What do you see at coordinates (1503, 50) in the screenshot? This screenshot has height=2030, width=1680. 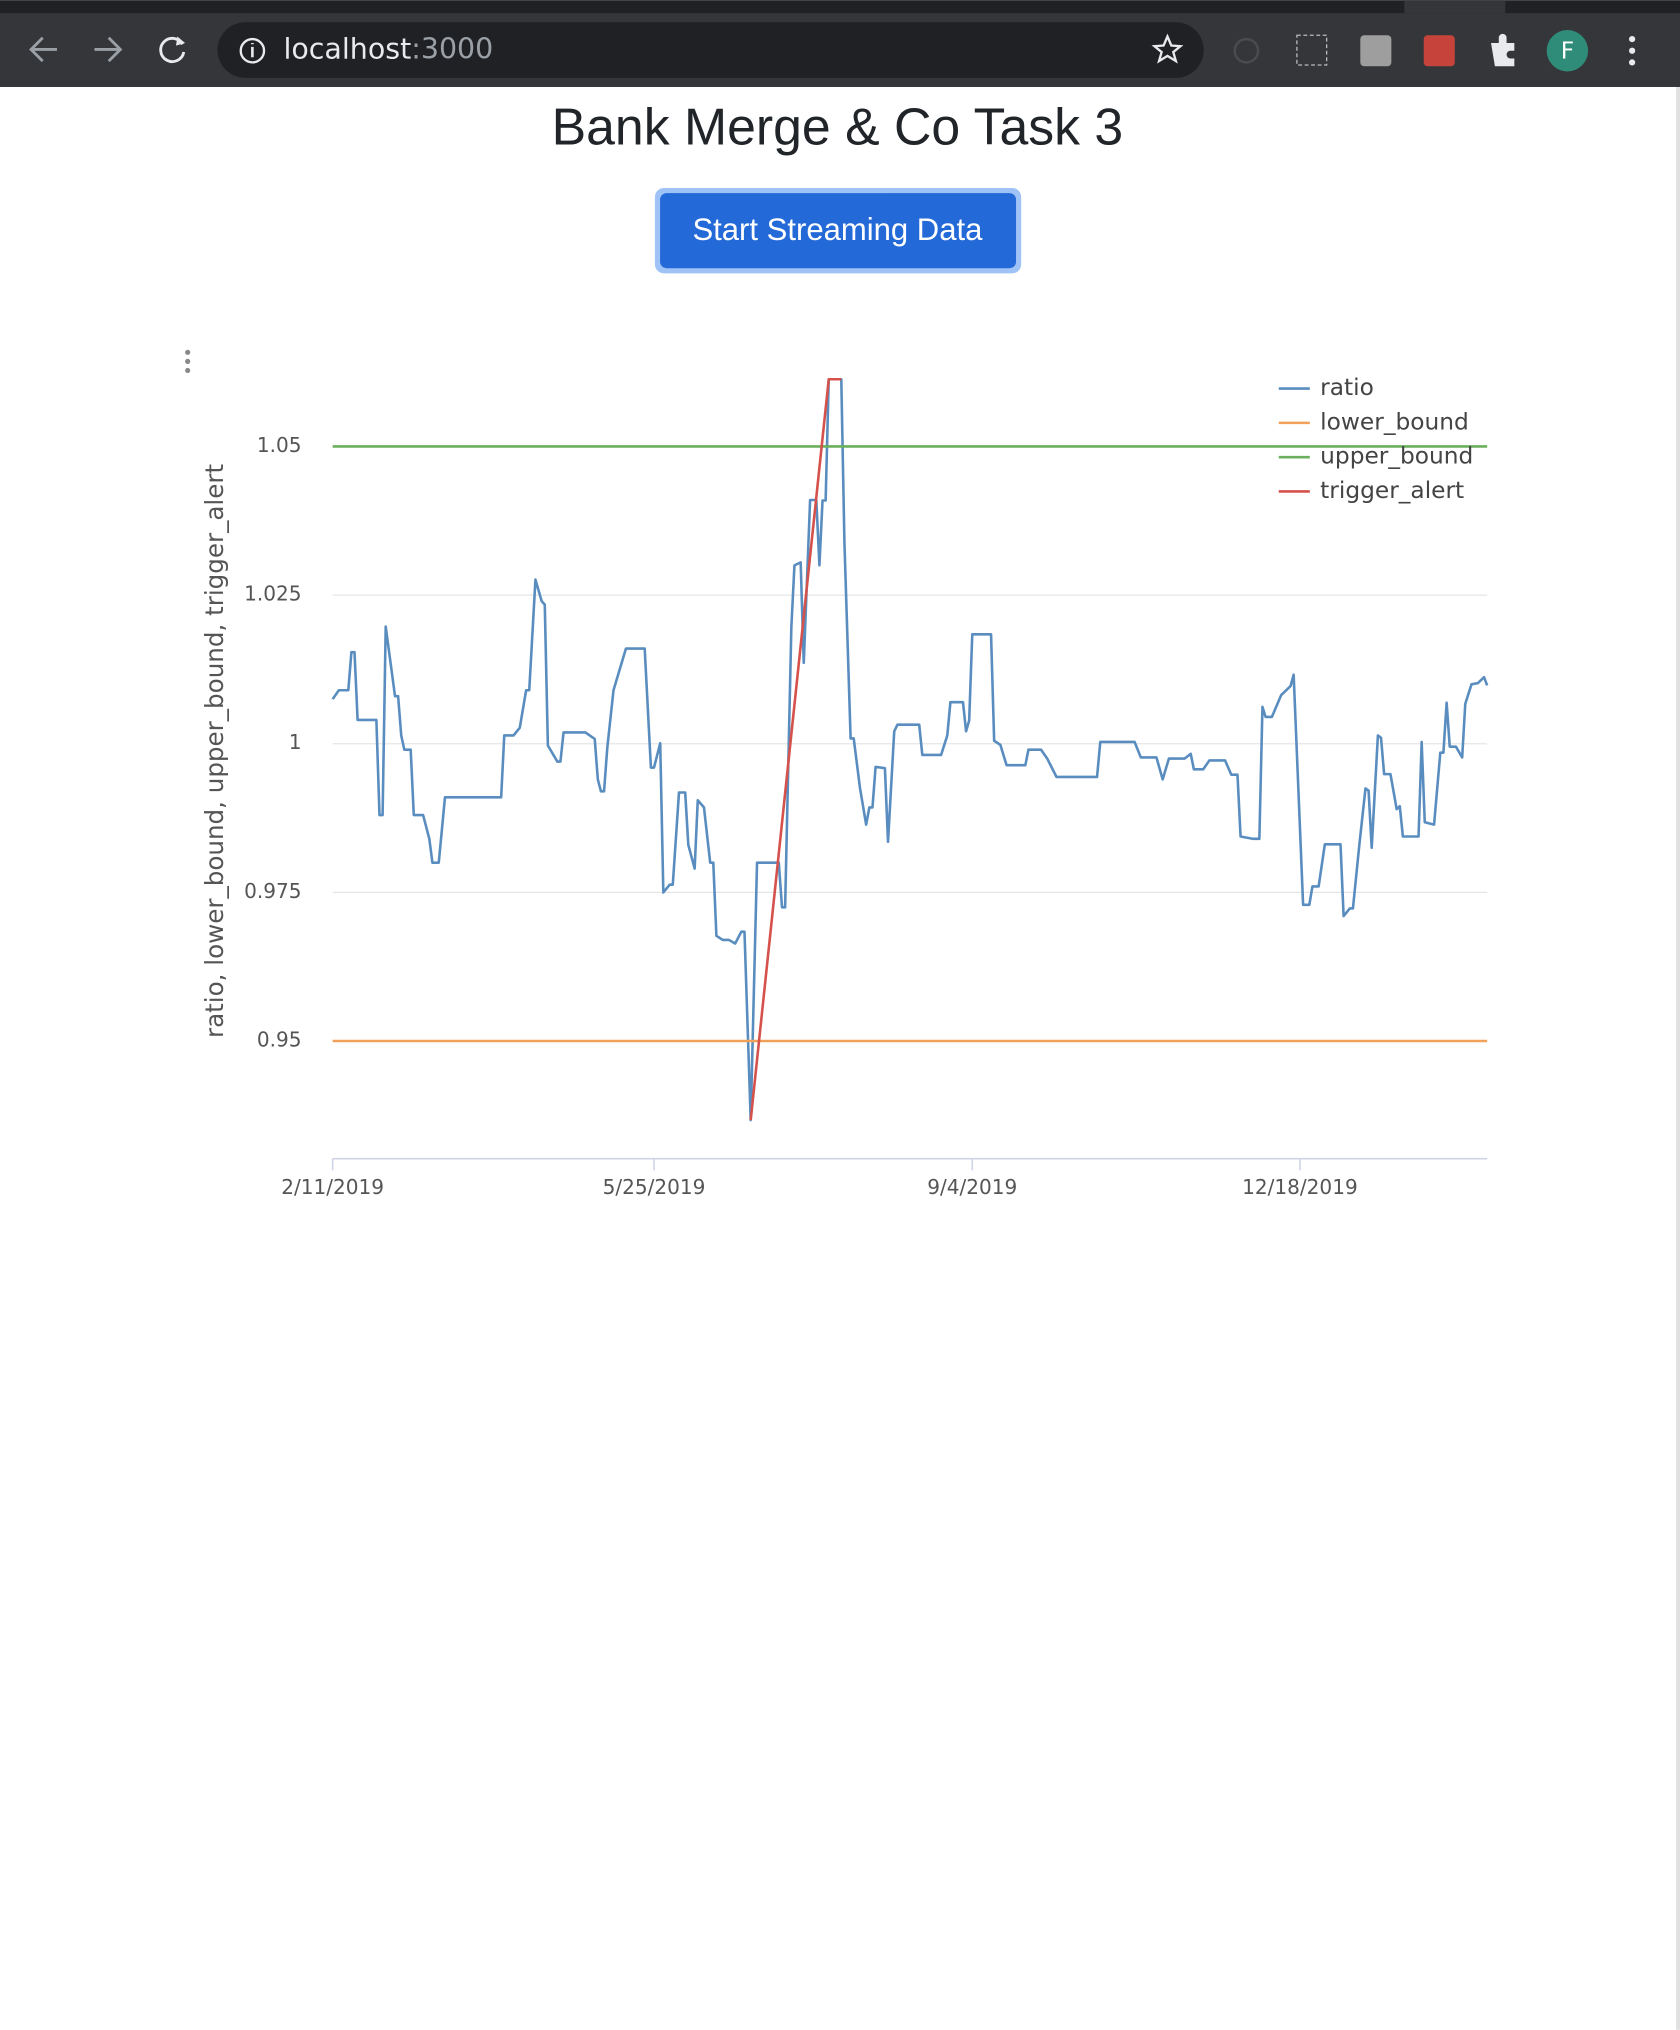 I see `extensions-button` at bounding box center [1503, 50].